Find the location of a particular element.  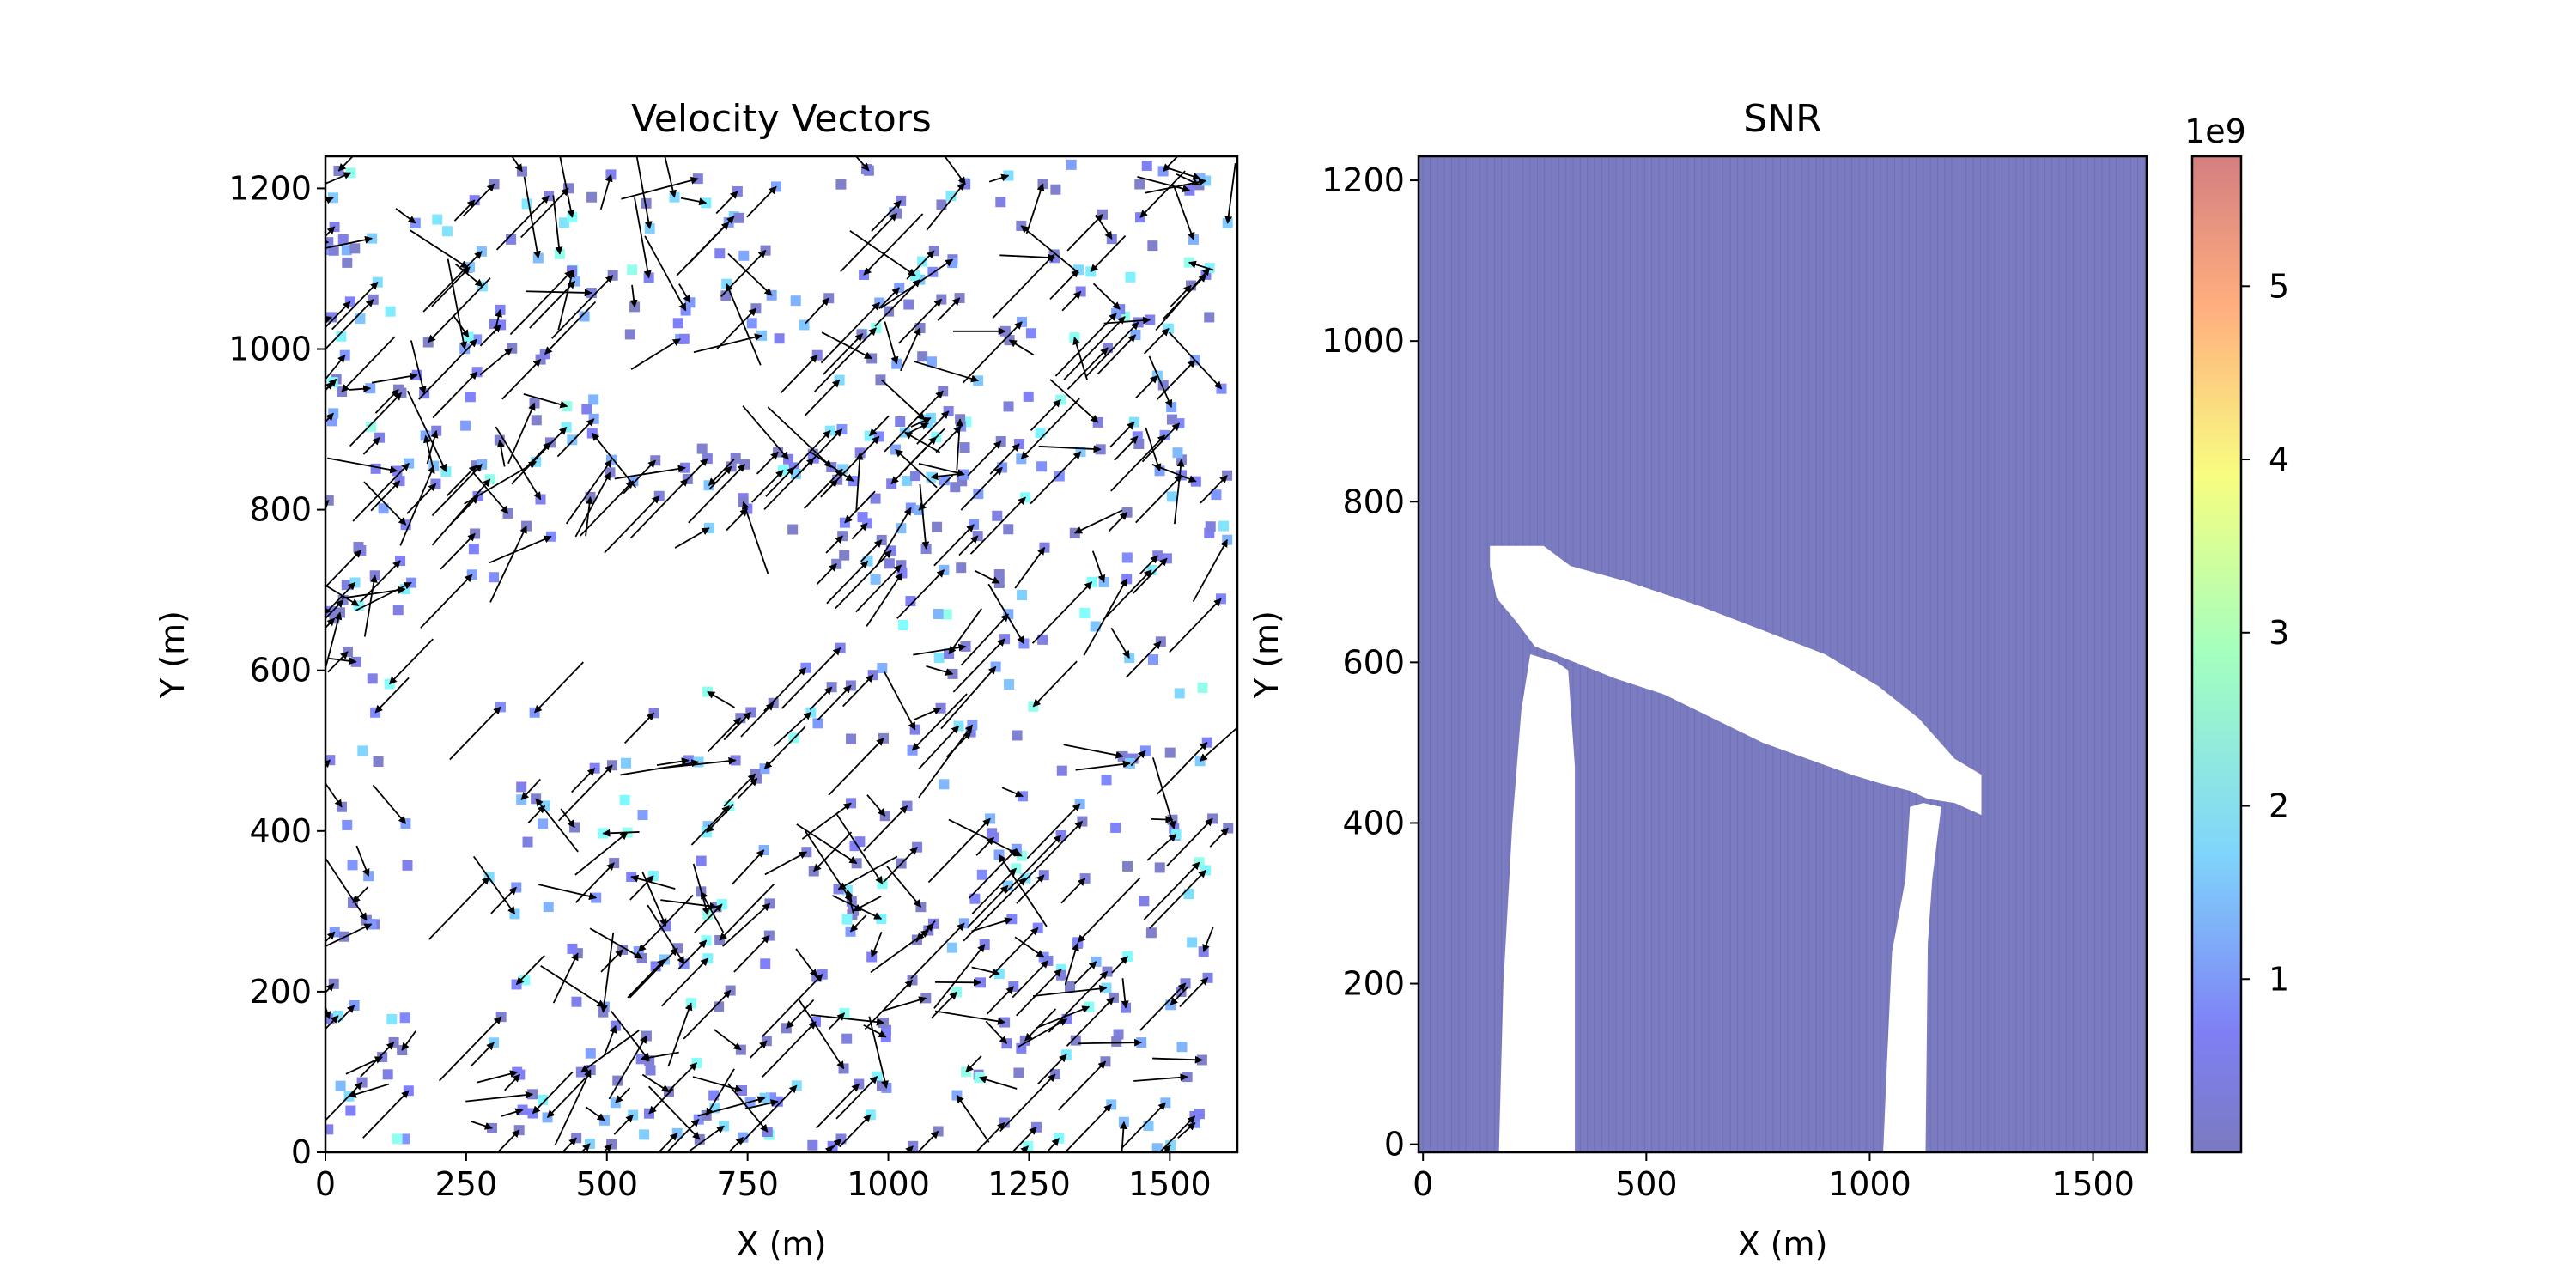

snr-y-tick-label: 600 is located at coordinates (1374, 662).